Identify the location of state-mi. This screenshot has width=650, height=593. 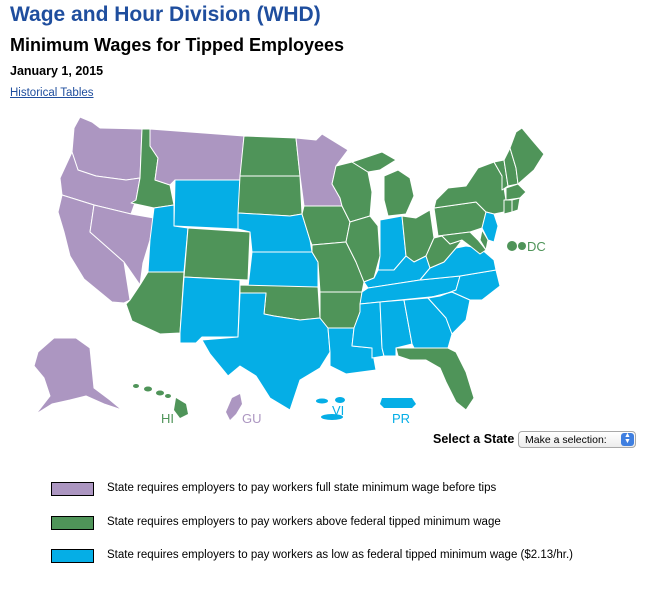
(383, 184).